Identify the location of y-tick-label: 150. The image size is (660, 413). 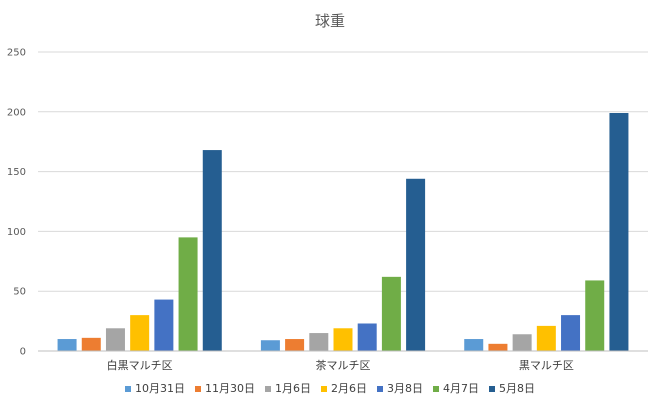
(16, 172).